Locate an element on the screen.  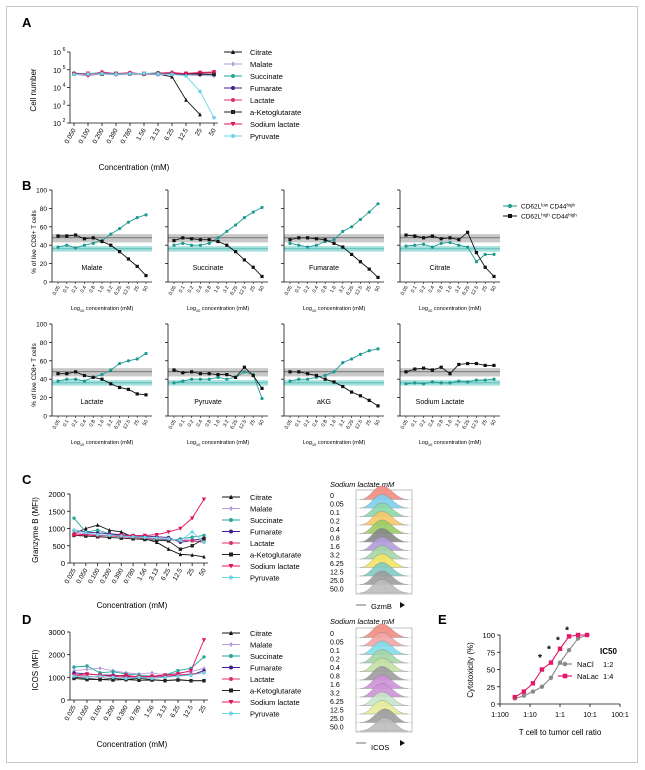
panel-a-legend-label: Pyruvate is located at coordinates (265, 136).